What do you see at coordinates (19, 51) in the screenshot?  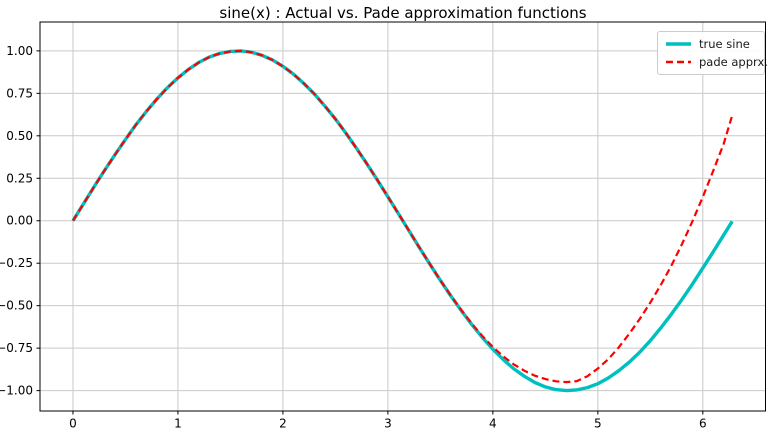 I see `y-tick-label: 1.00` at bounding box center [19, 51].